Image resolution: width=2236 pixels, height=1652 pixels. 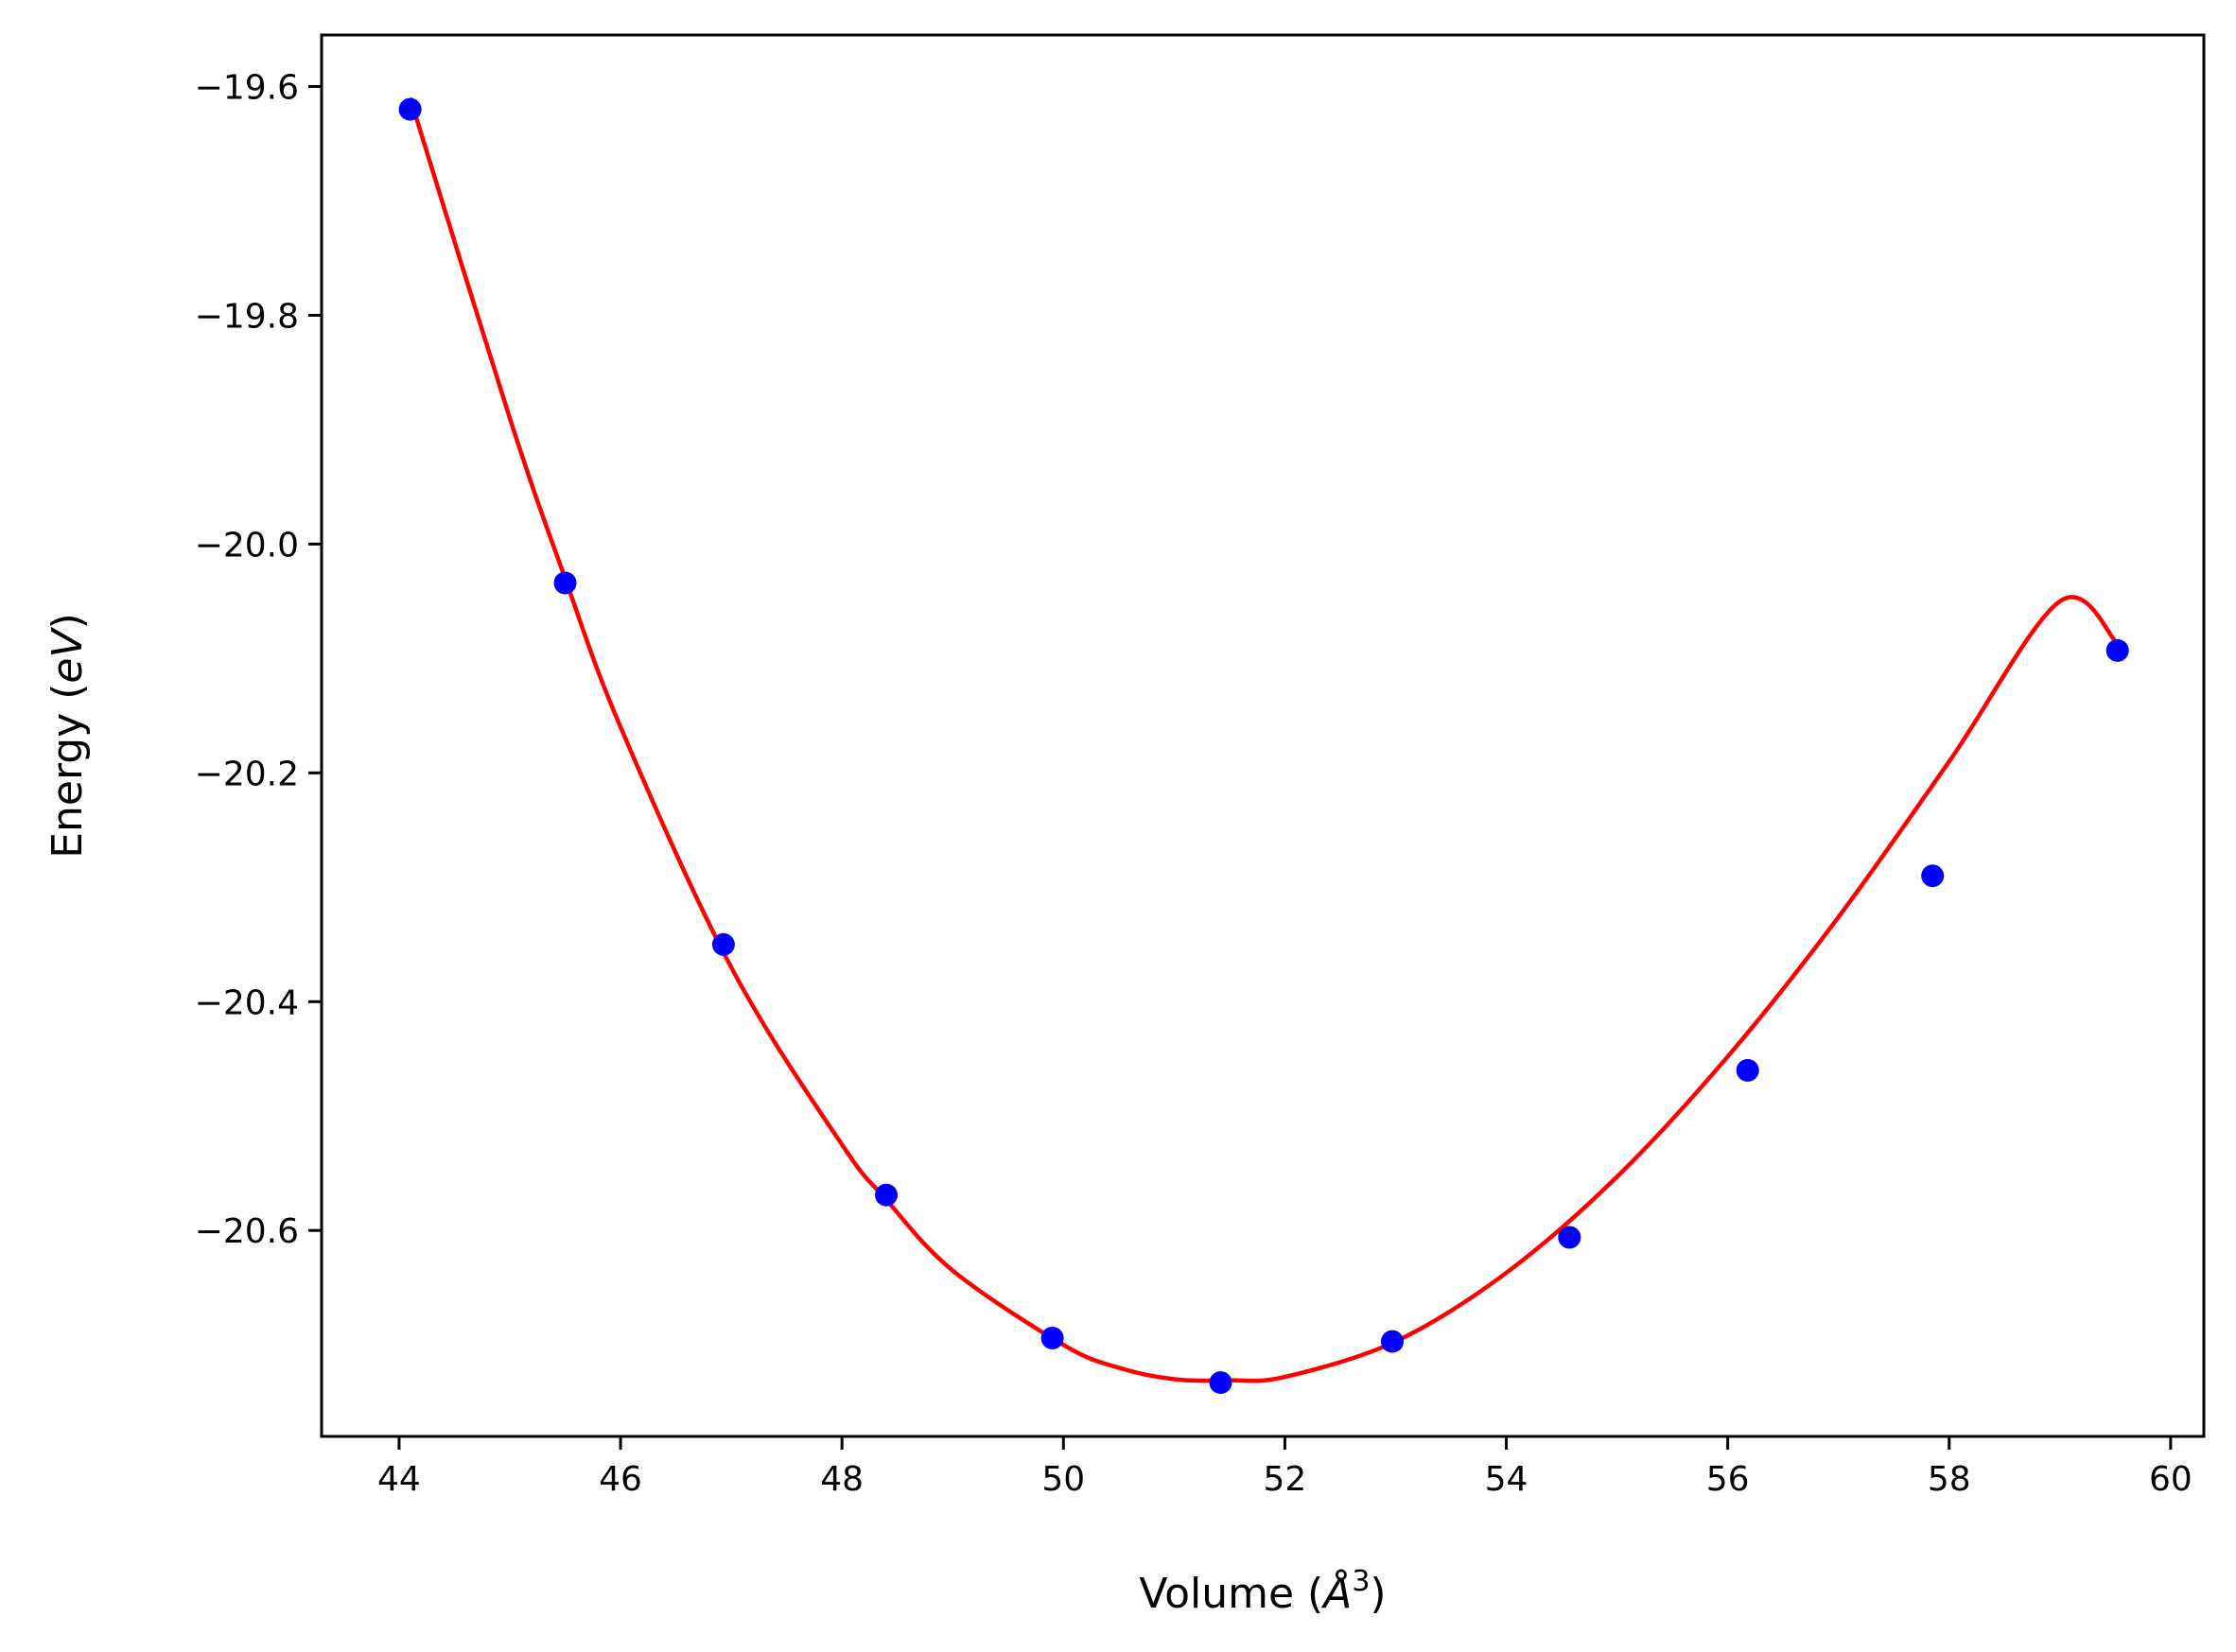 I want to click on x-axis-label-close: ), so click(x=1378, y=1594).